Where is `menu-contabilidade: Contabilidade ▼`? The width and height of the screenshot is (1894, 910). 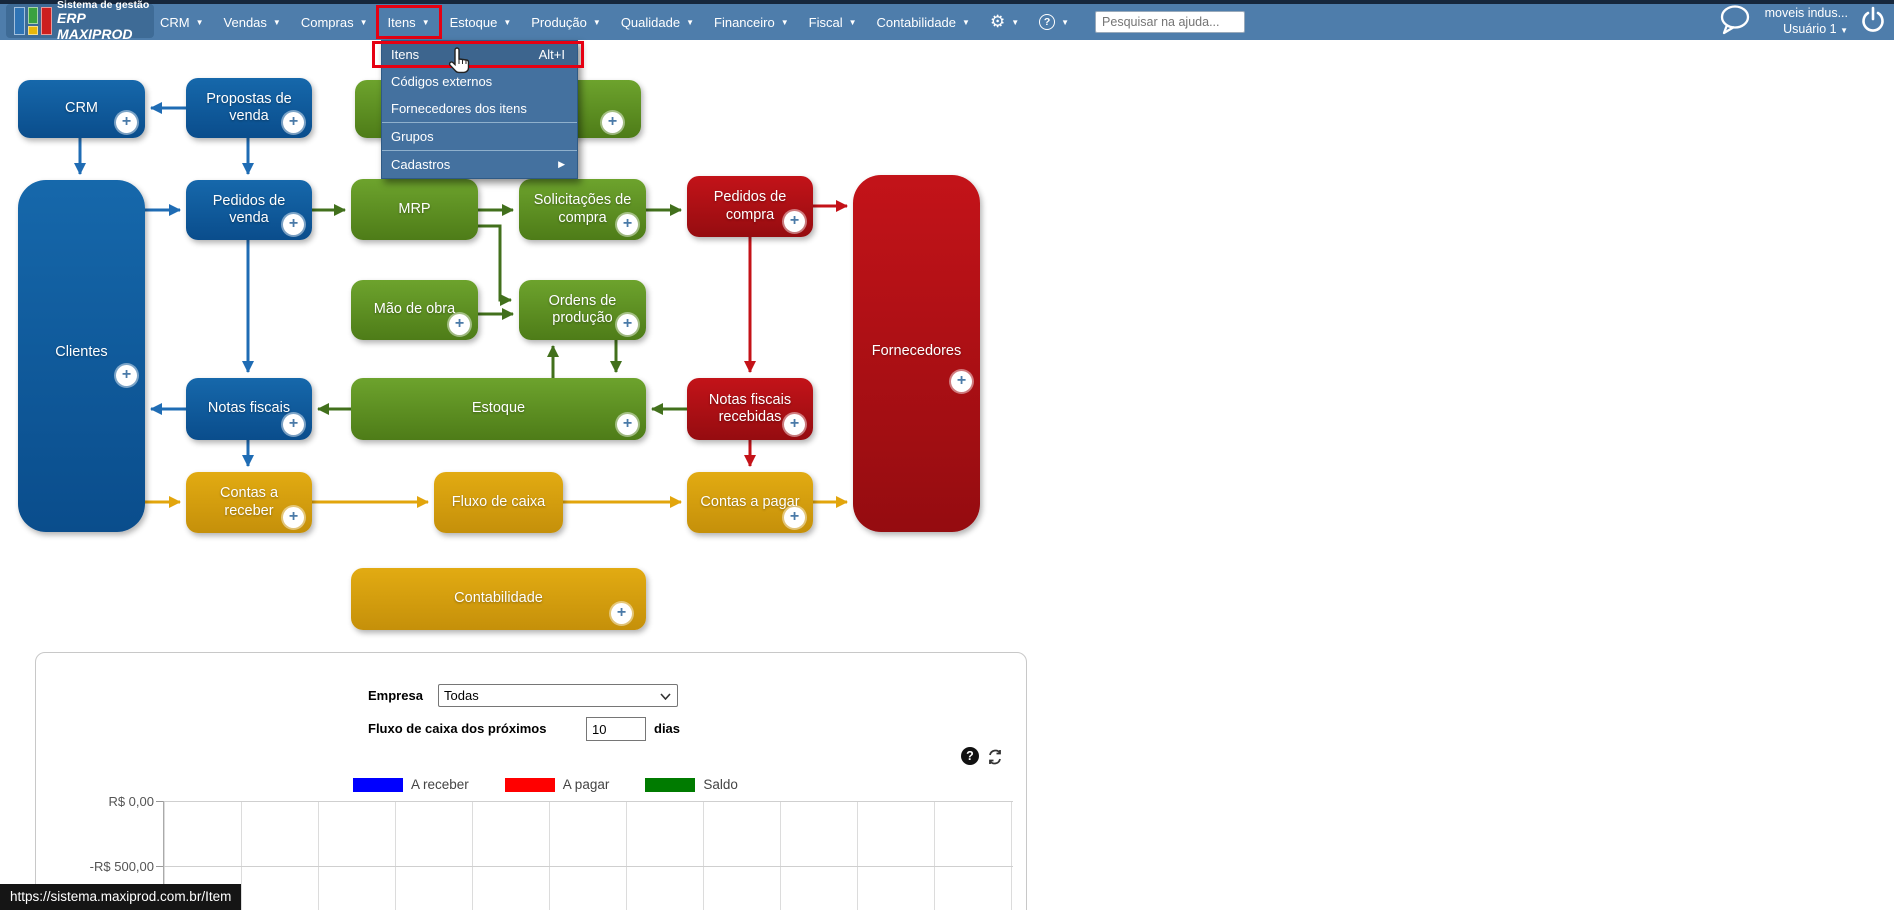
menu-contabilidade: Contabilidade ▼ is located at coordinates (923, 22).